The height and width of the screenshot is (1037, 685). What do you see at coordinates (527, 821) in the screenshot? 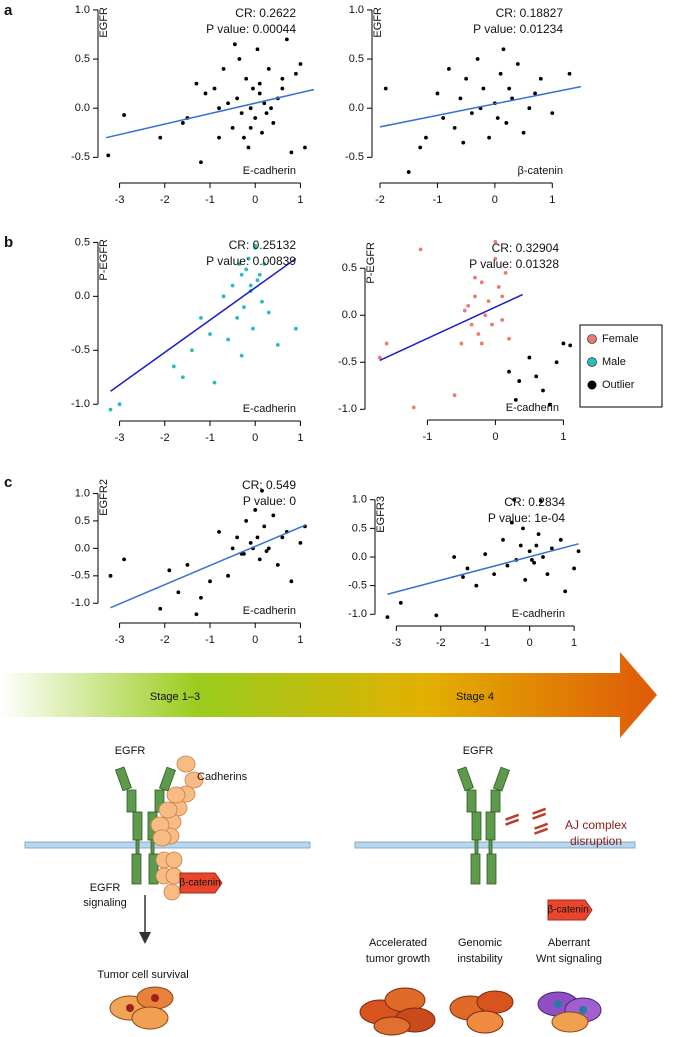
I see `aj-fragments` at bounding box center [527, 821].